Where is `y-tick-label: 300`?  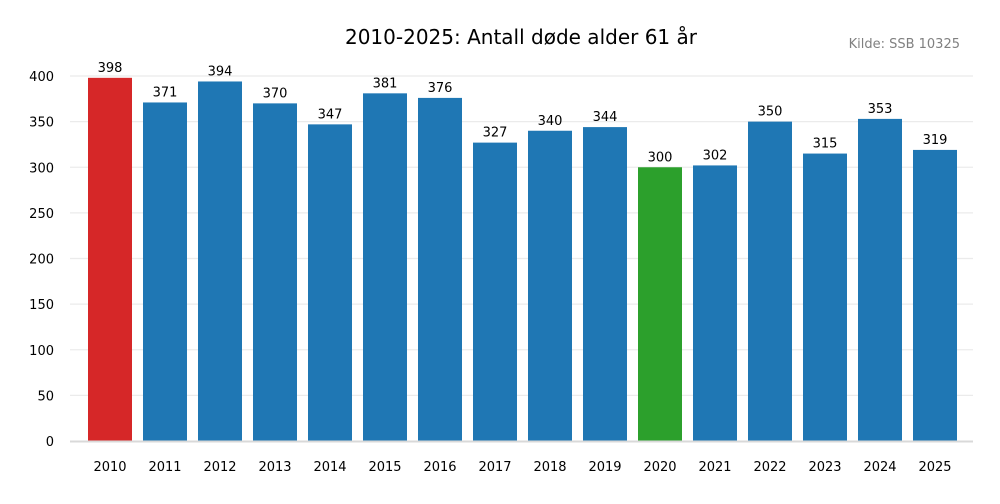
y-tick-label: 300 is located at coordinates (41, 168).